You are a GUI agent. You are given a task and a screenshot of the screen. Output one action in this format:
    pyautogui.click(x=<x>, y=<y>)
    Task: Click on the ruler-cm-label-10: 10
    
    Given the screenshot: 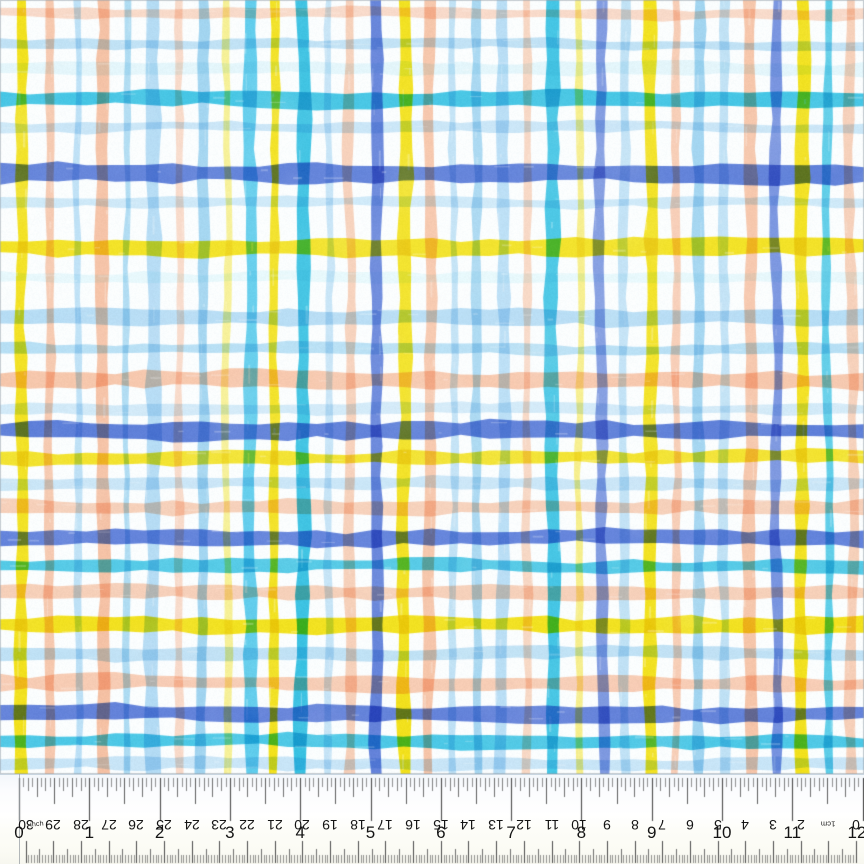 What is the action you would take?
    pyautogui.click(x=579, y=825)
    